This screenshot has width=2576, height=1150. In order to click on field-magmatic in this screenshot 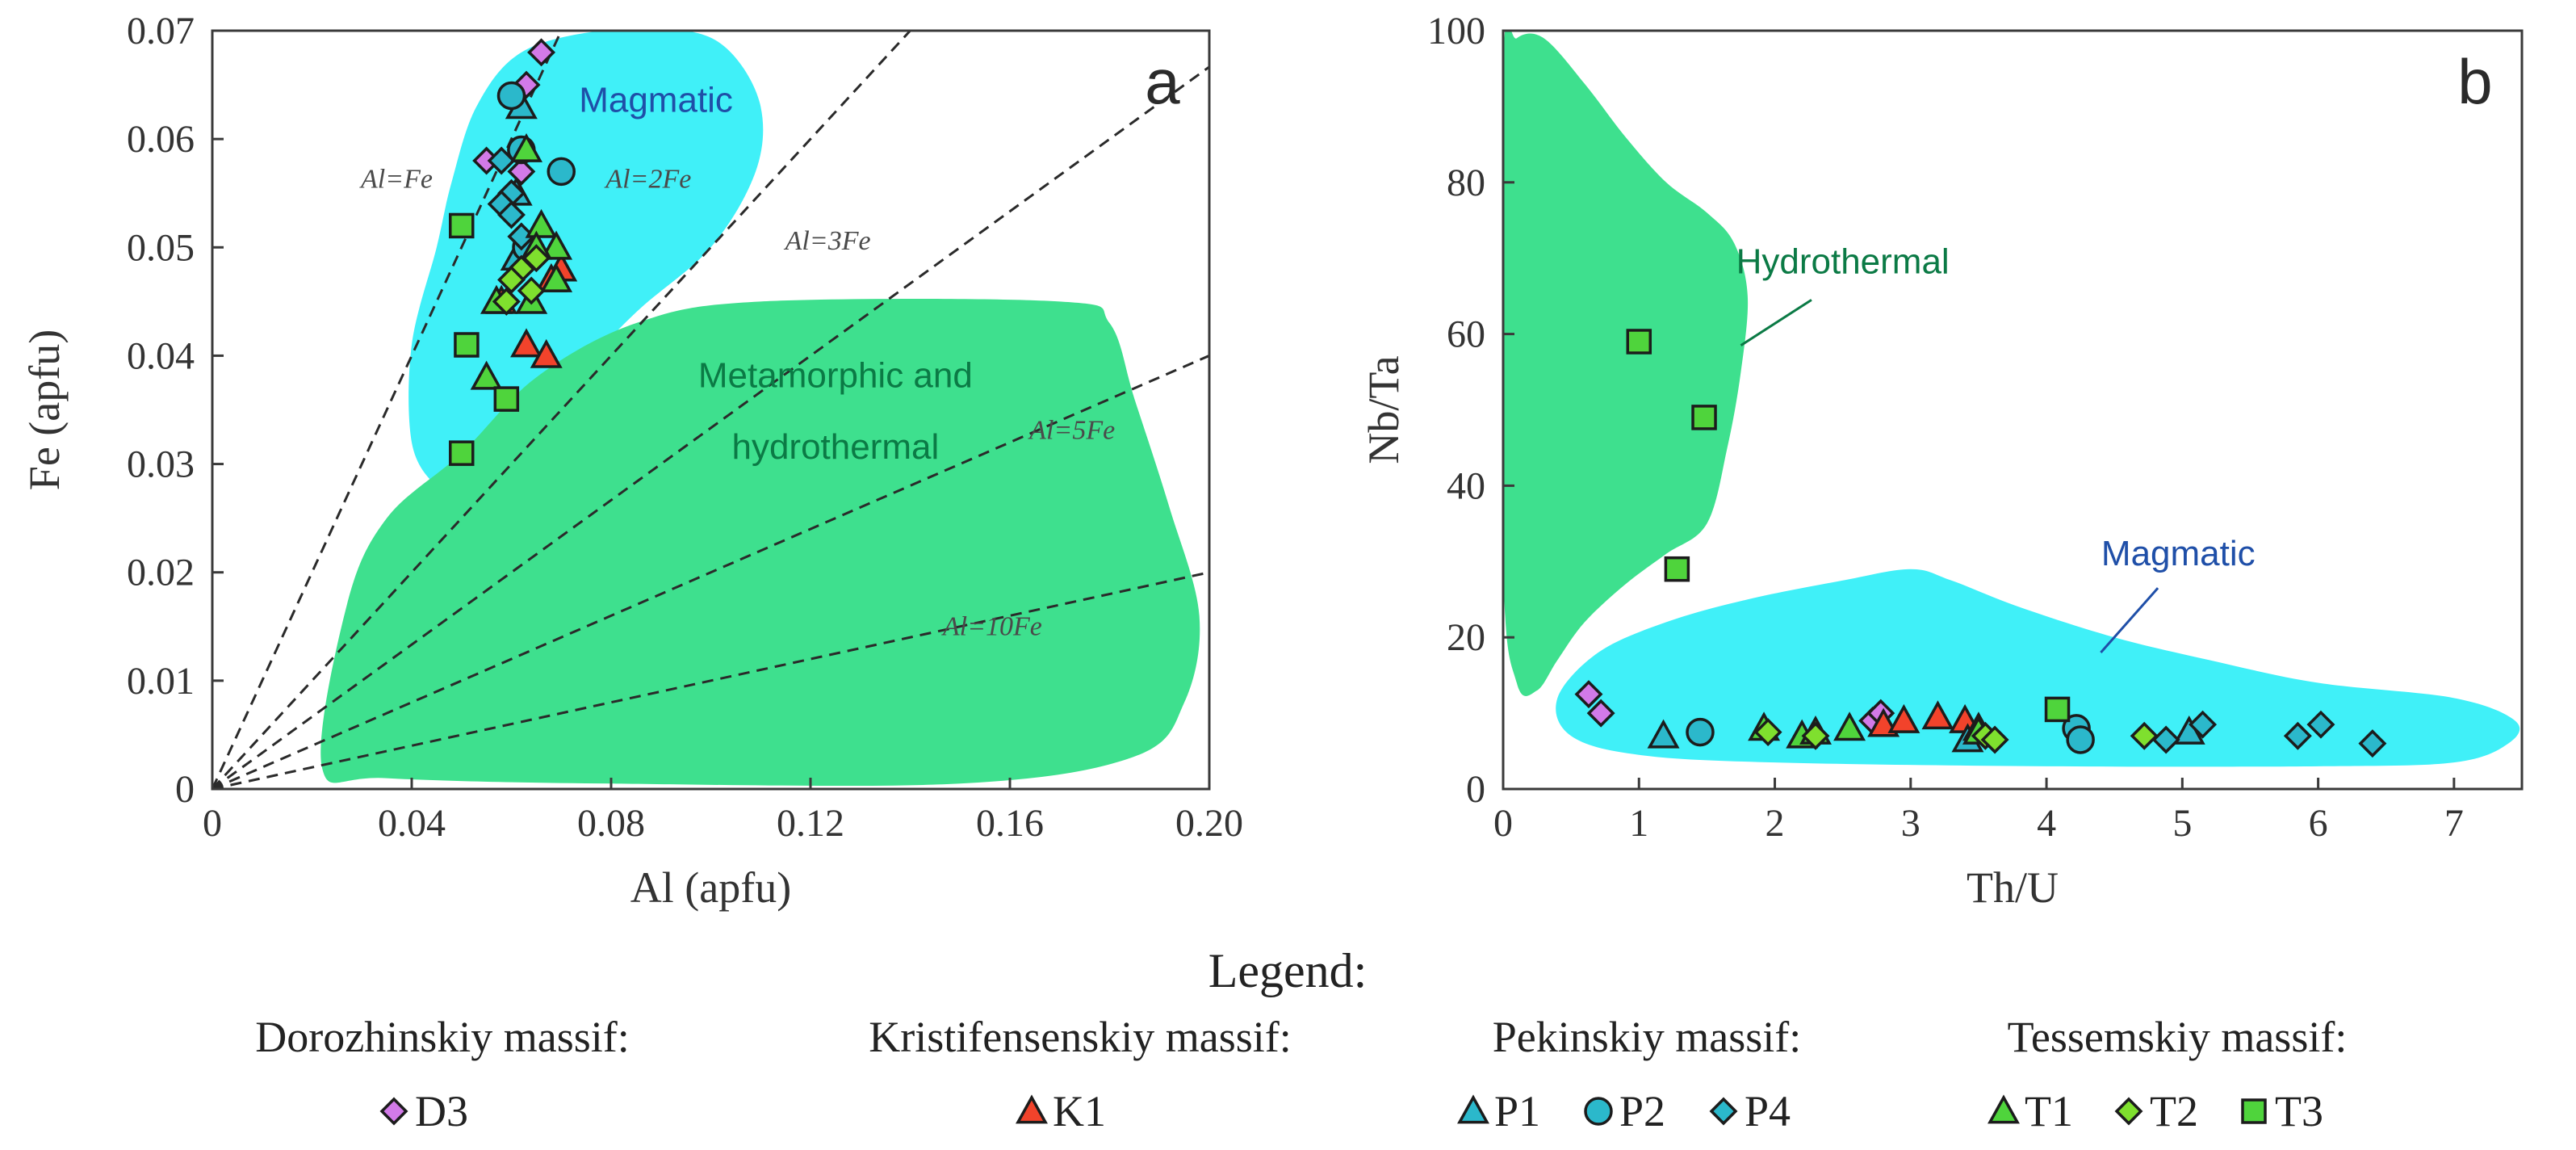, I will do `click(586, 261)`.